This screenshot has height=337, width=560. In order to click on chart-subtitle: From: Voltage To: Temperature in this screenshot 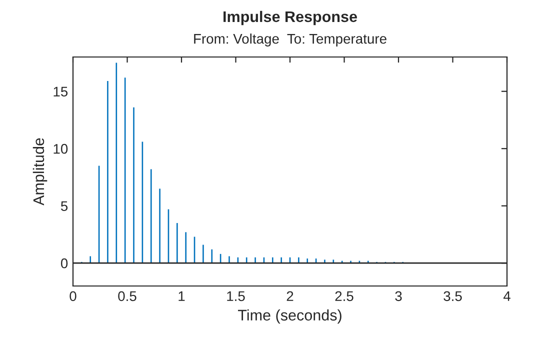, I will do `click(290, 40)`.